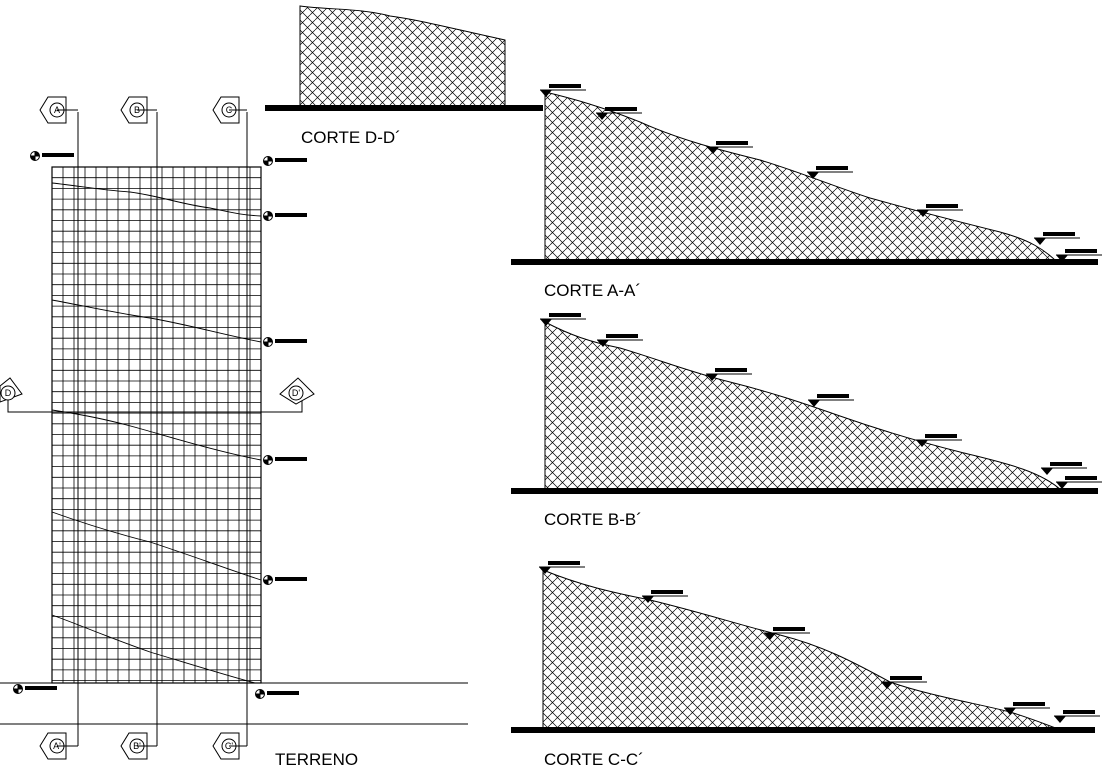  Describe the element at coordinates (351, 137) in the screenshot. I see `section-d-label: CORTE D-D´` at that location.